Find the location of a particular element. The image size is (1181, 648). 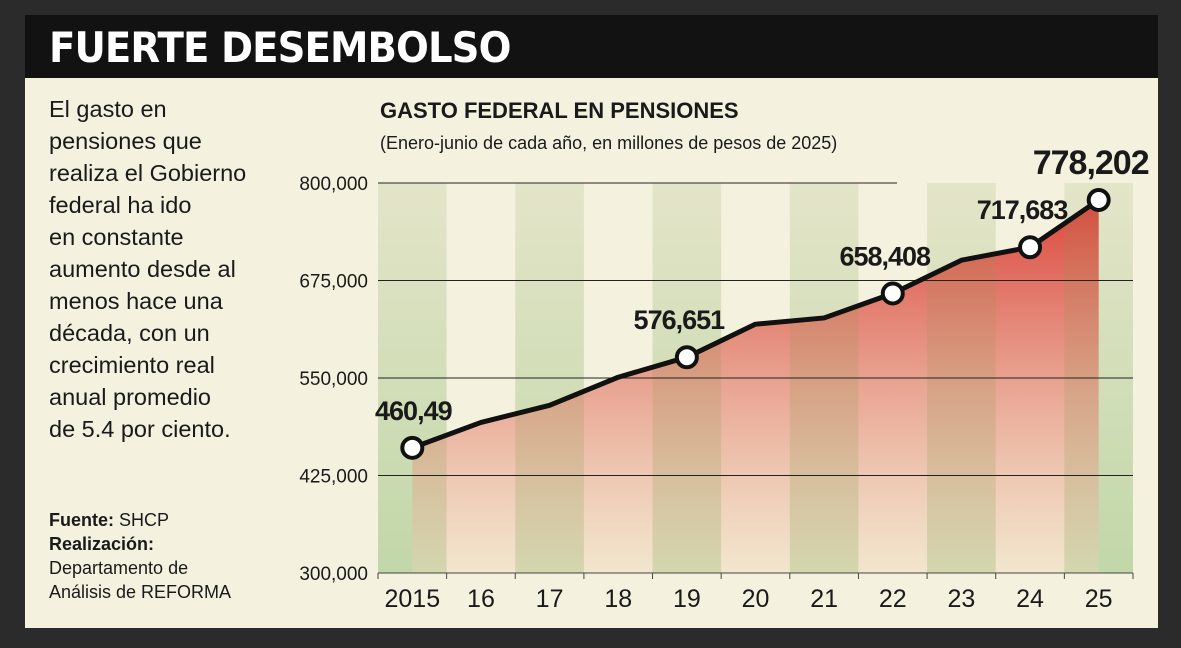

data-label: 576,651 is located at coordinates (680, 320).